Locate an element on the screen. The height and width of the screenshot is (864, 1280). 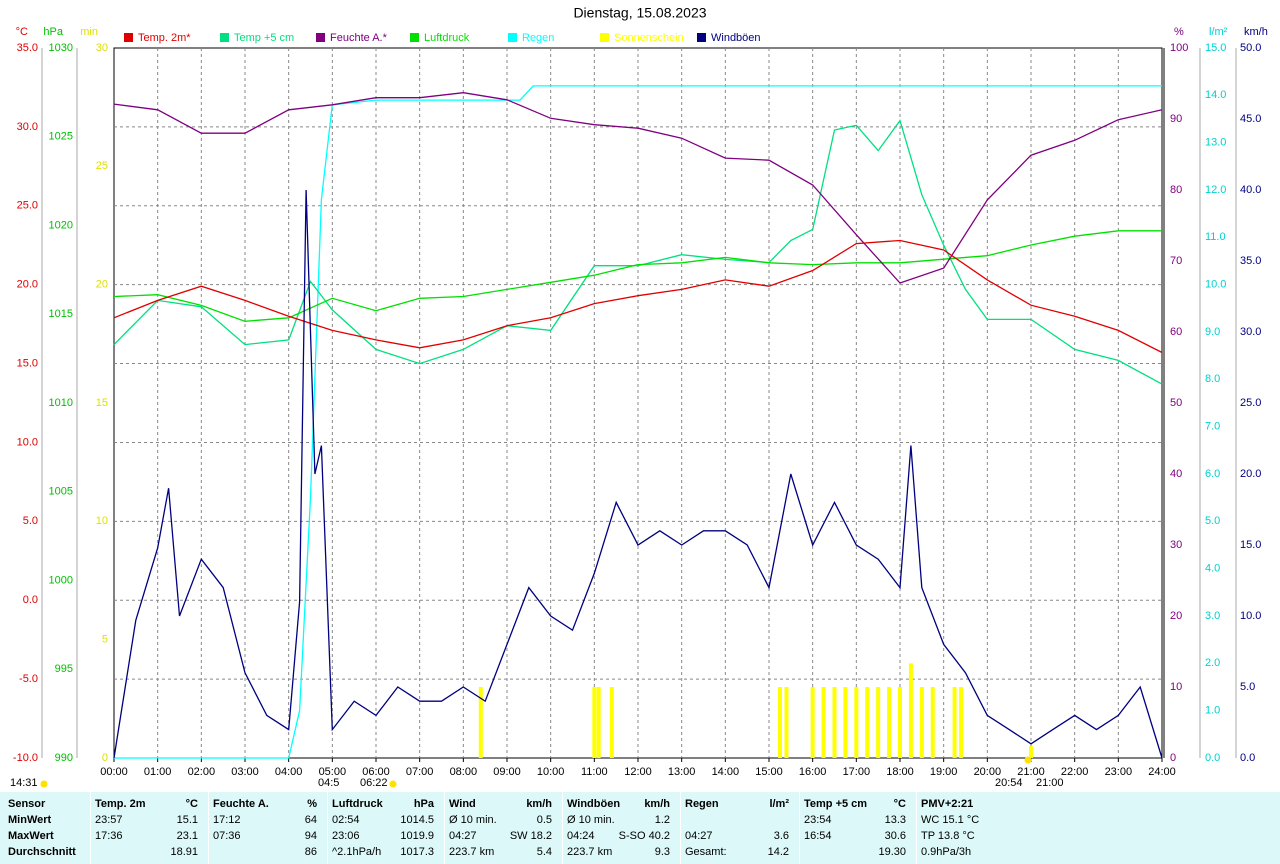
legend-label: Sonnenschein is located at coordinates (649, 38).